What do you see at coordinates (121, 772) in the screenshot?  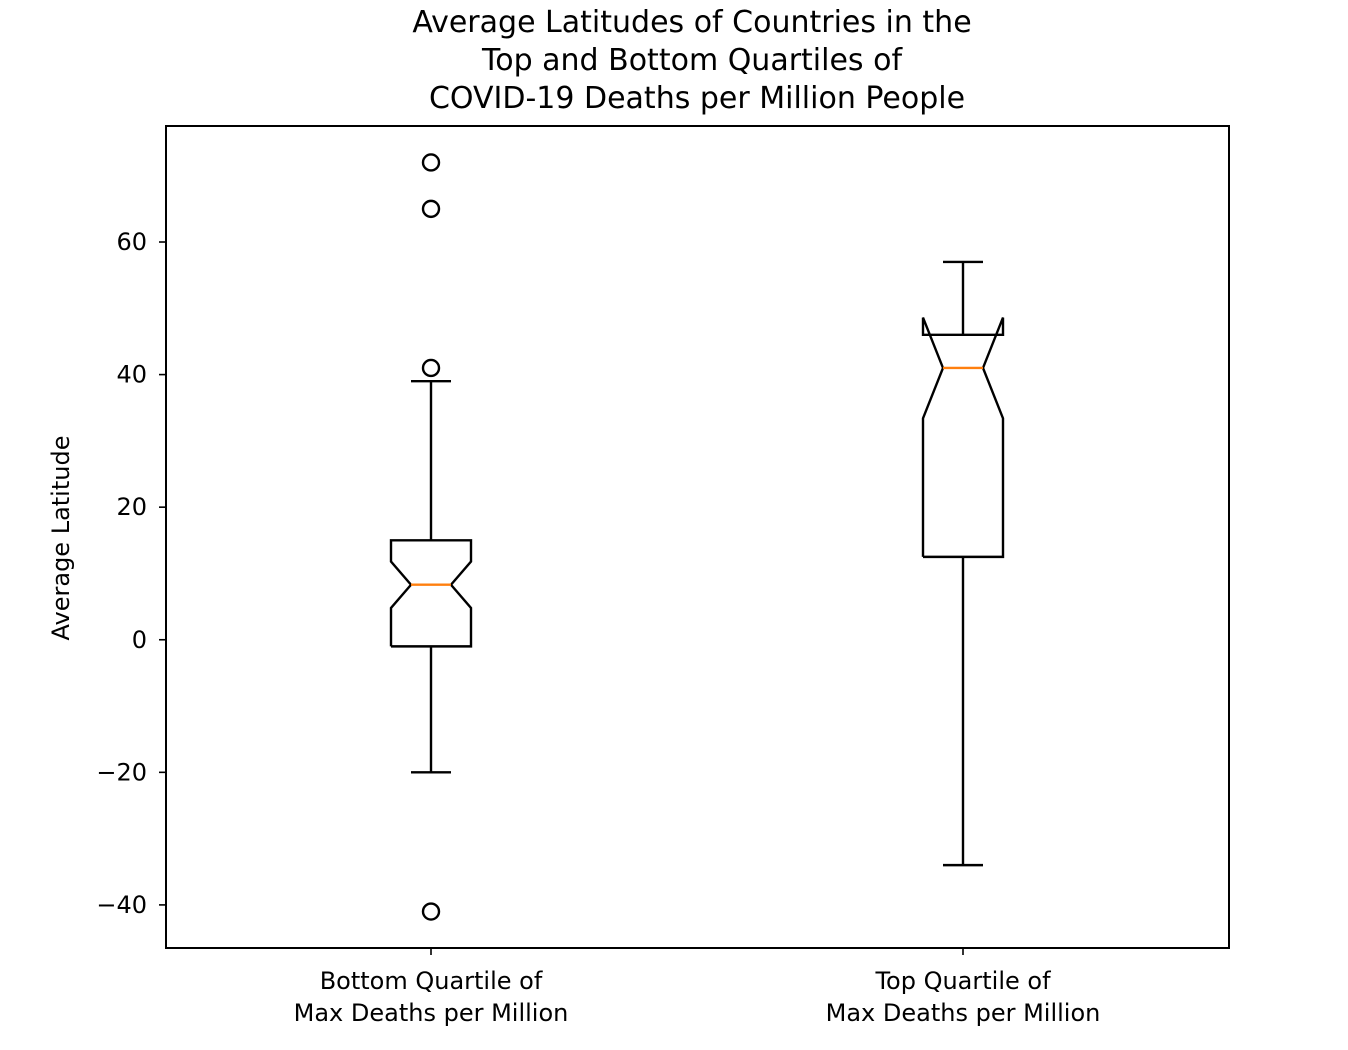 I see `y-tick-label: −20` at bounding box center [121, 772].